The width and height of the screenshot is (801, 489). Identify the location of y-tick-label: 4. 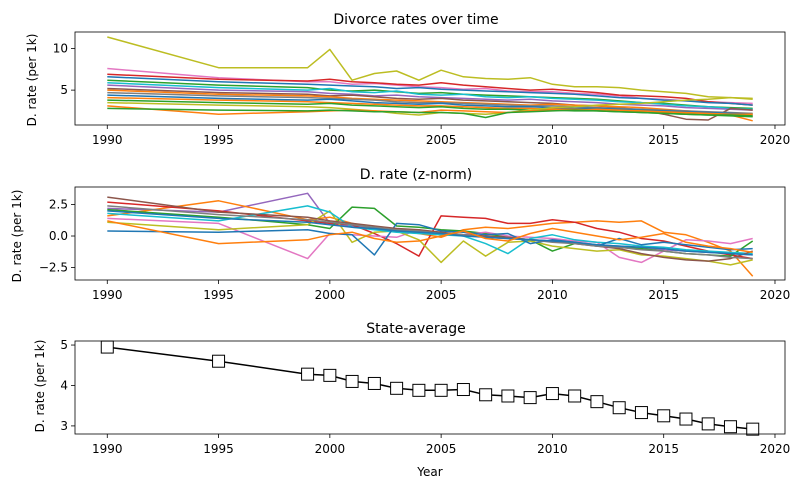
(64, 385).